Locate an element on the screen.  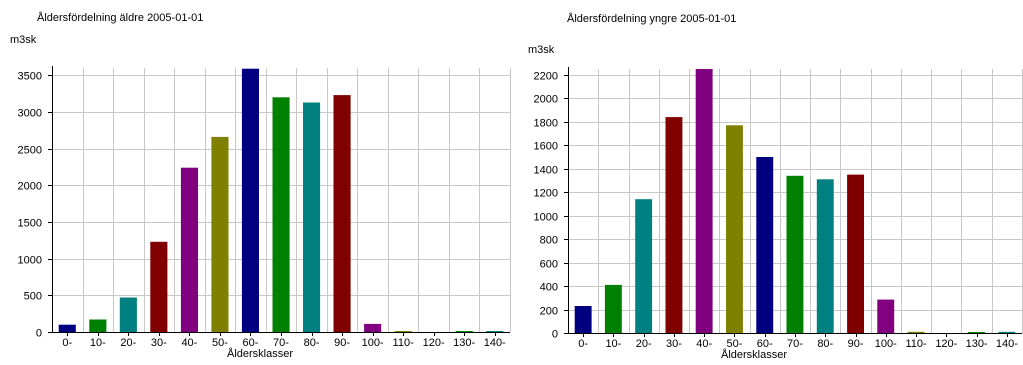
y-tick-label: 500 is located at coordinates (33, 297).